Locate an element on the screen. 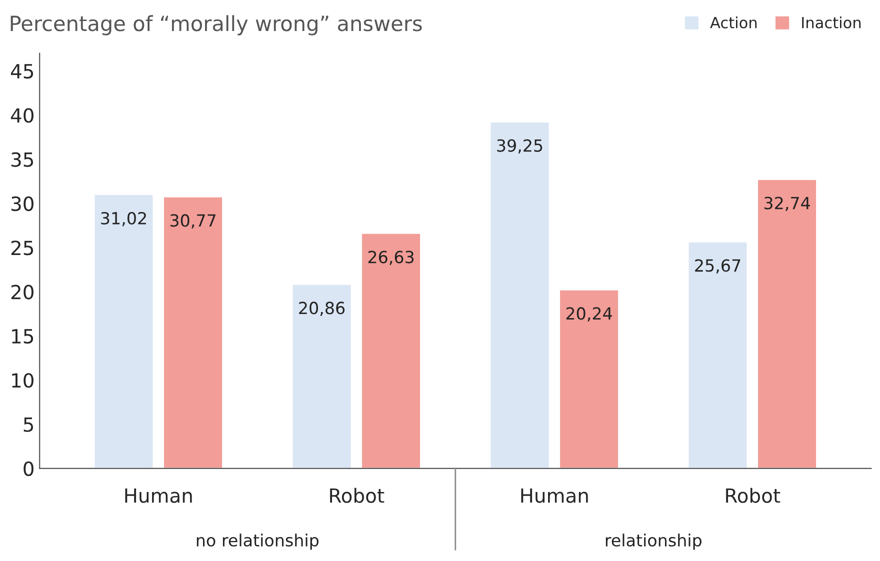 The image size is (880, 561). data-label: 30,77 is located at coordinates (193, 221).